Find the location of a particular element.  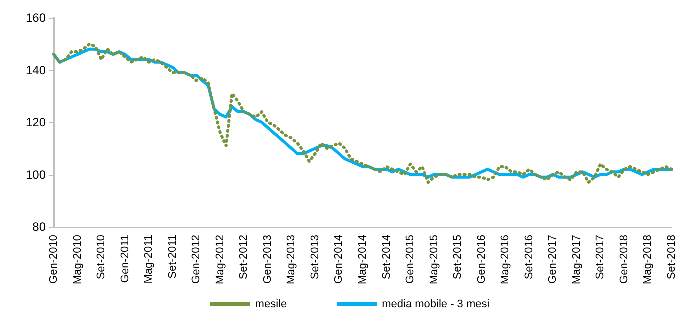

x-tick-label: Mag-2012 is located at coordinates (220, 260).